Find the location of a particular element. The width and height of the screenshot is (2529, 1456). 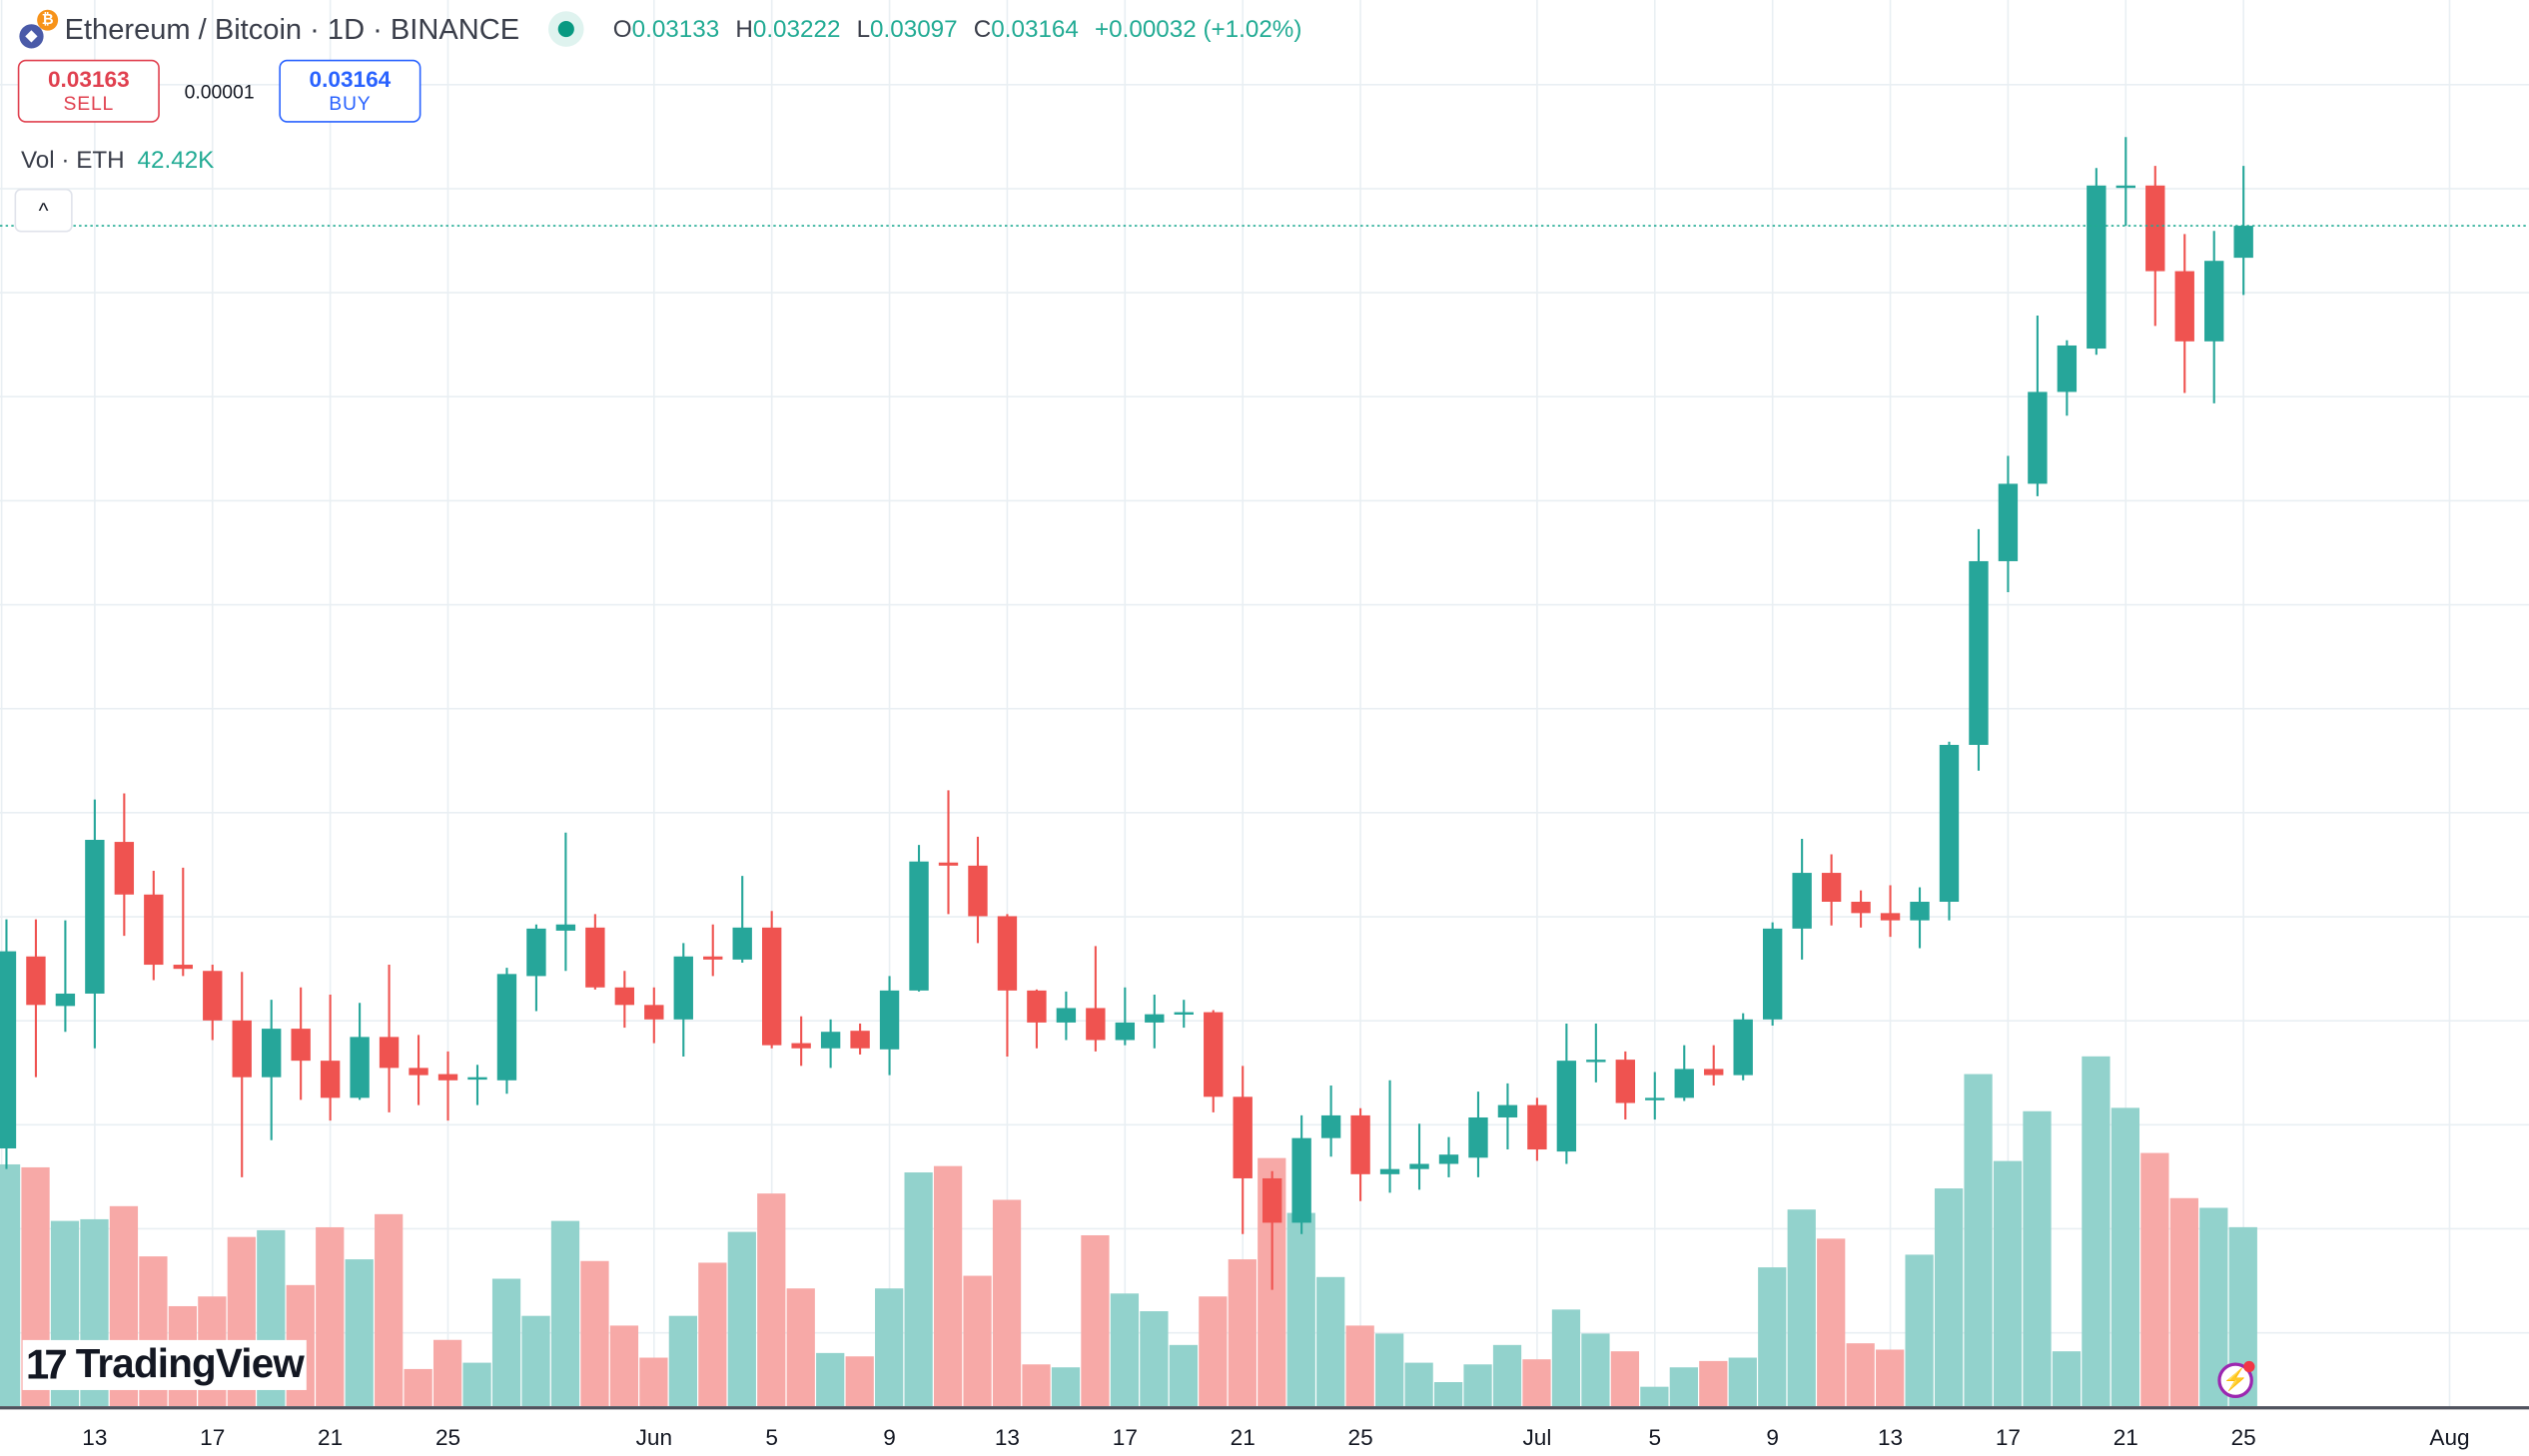

open-label: O is located at coordinates (622, 29).